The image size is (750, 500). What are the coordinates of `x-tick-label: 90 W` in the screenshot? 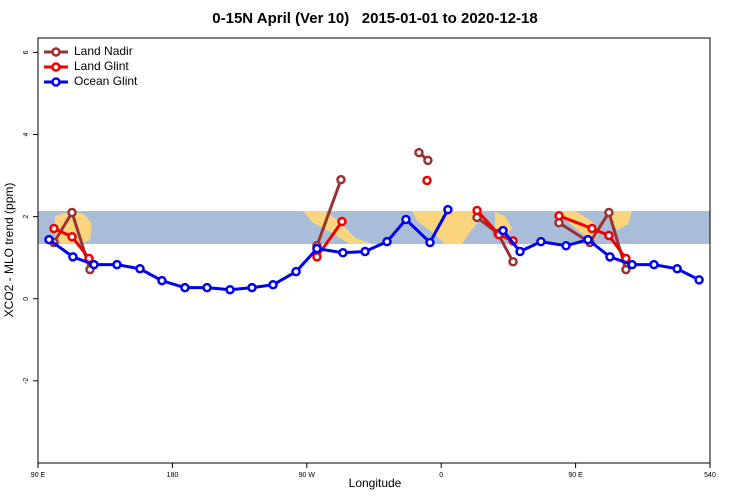 It's located at (307, 475).